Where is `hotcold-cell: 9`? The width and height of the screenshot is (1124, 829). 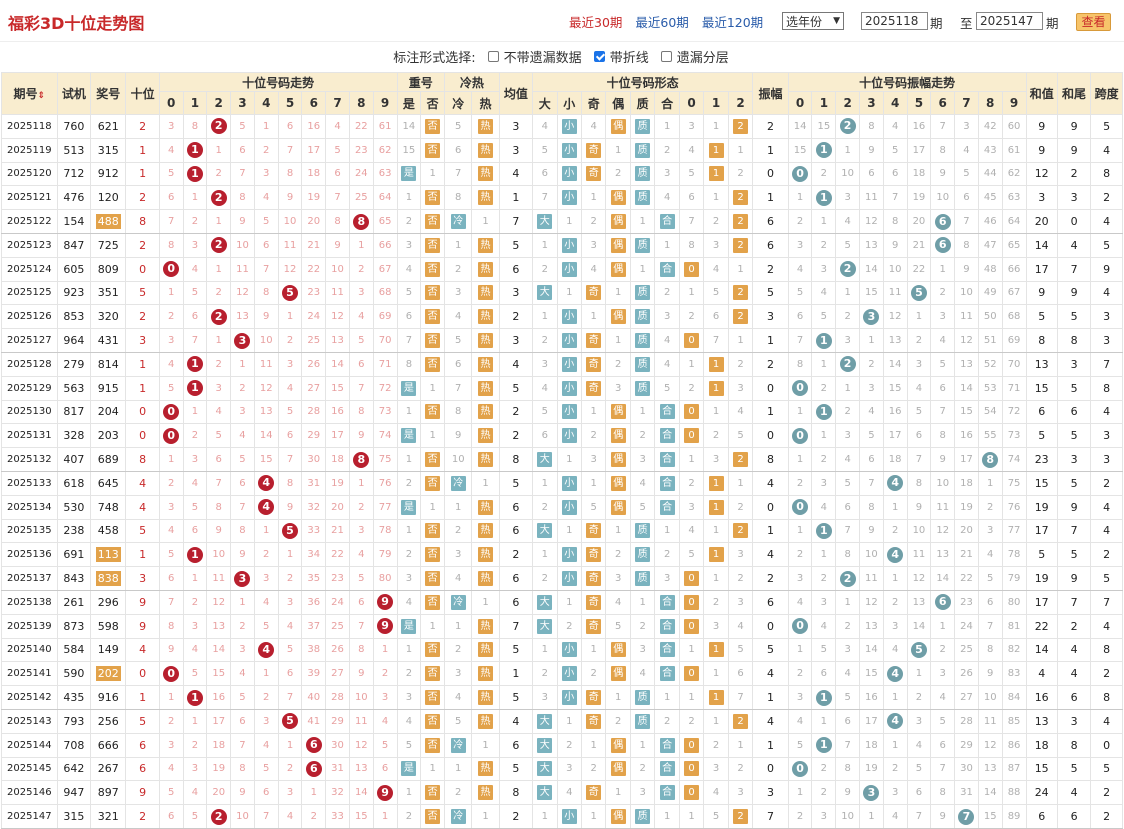
hotcold-cell: 9 is located at coordinates (458, 436).